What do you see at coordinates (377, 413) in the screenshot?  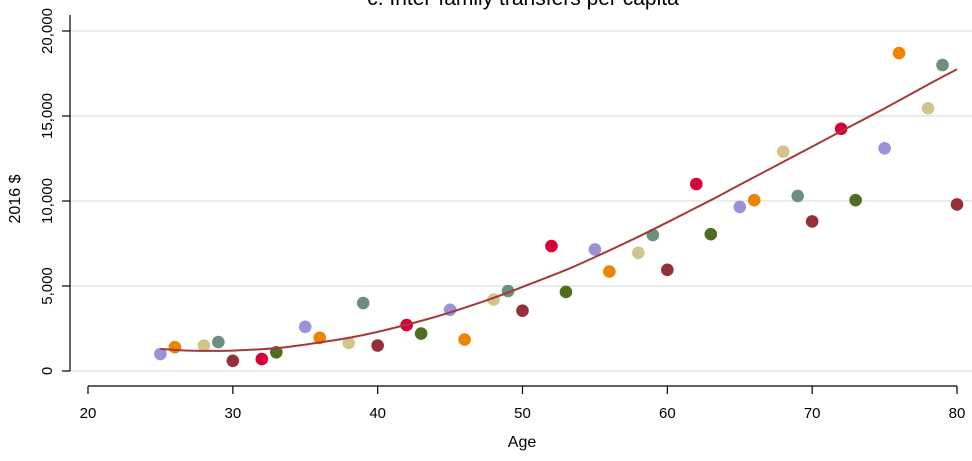 I see `x-tick-label: 40` at bounding box center [377, 413].